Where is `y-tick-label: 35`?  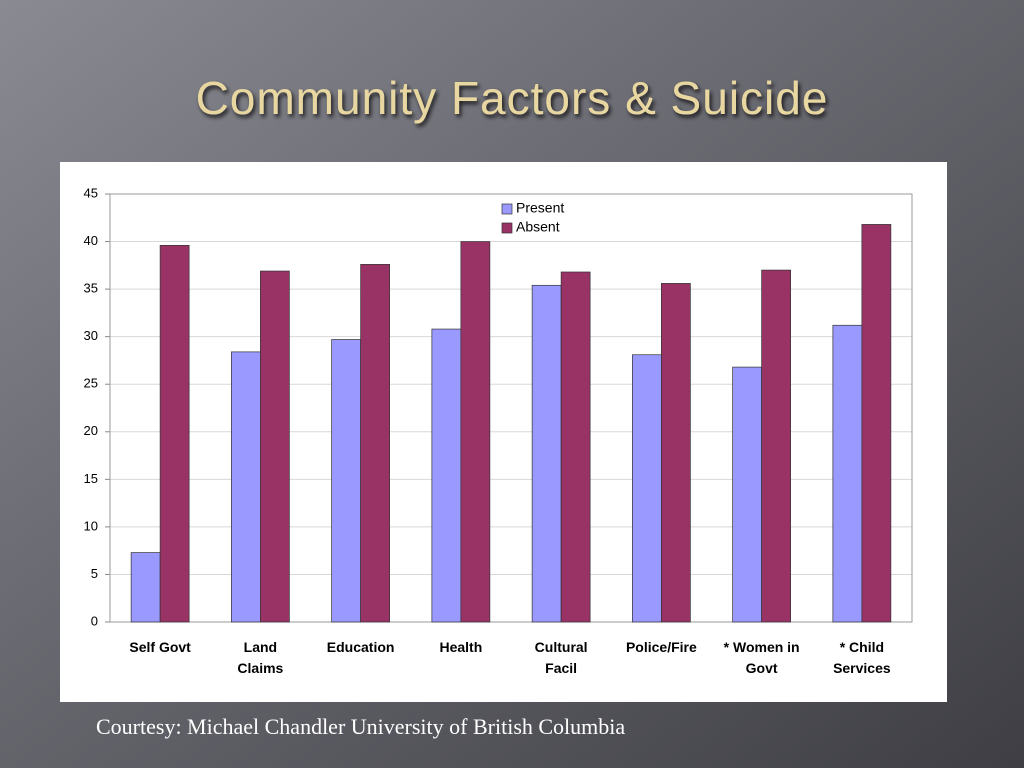
y-tick-label: 35 is located at coordinates (91, 288).